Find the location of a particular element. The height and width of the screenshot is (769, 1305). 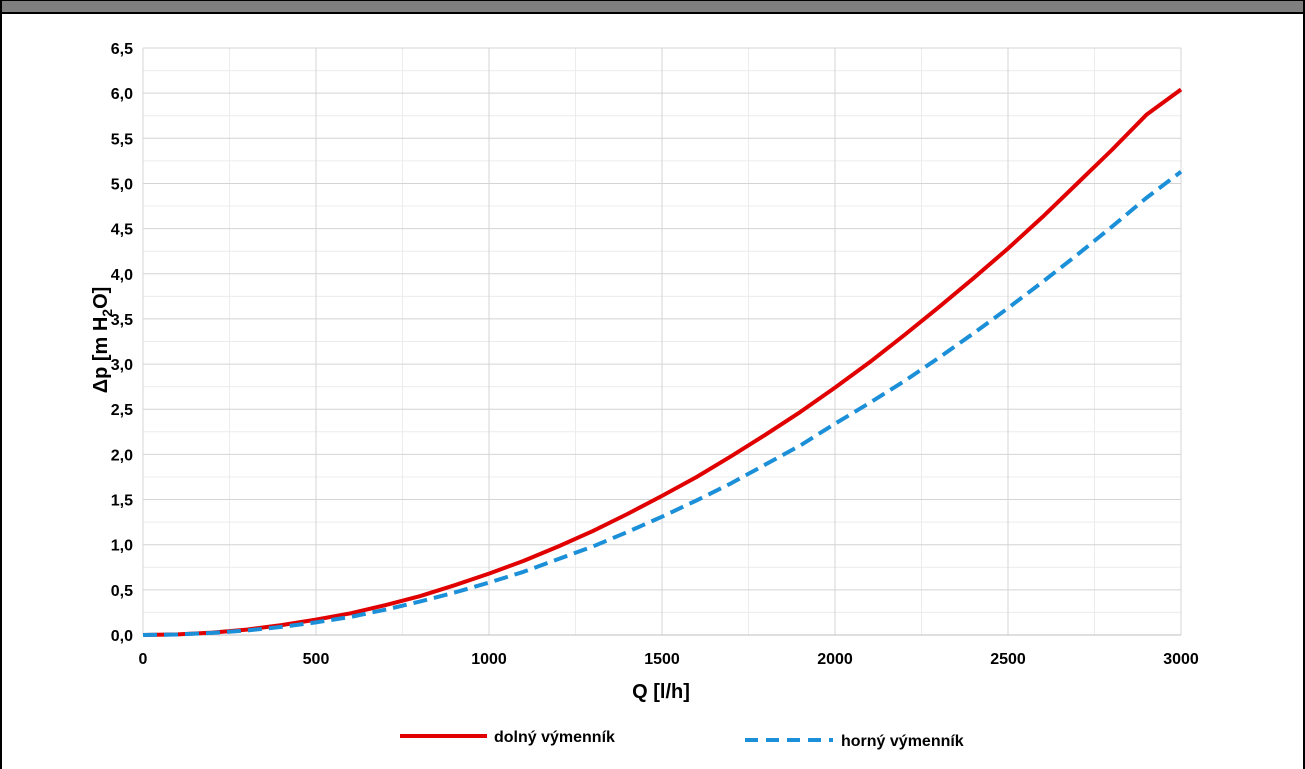

y-tick-label: 3,0 is located at coordinates (122, 365).